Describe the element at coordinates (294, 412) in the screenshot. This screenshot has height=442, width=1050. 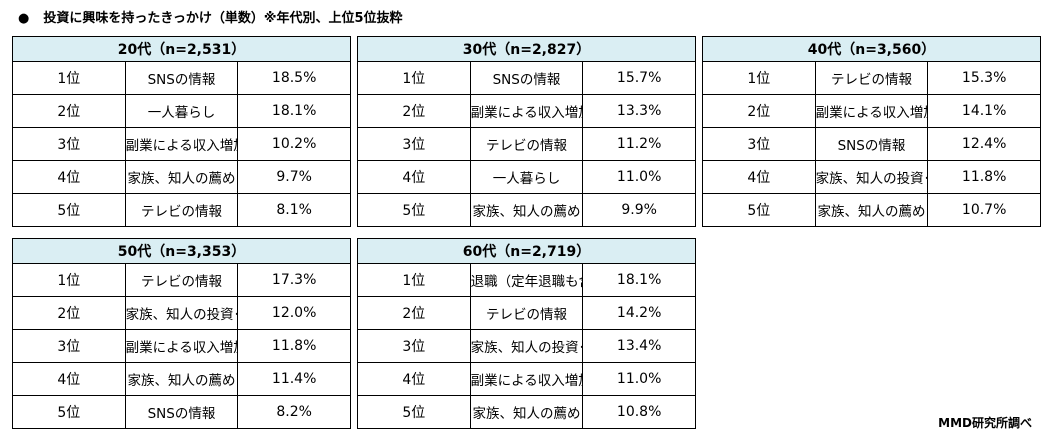
I see `percent-cell: 8.2%` at that location.